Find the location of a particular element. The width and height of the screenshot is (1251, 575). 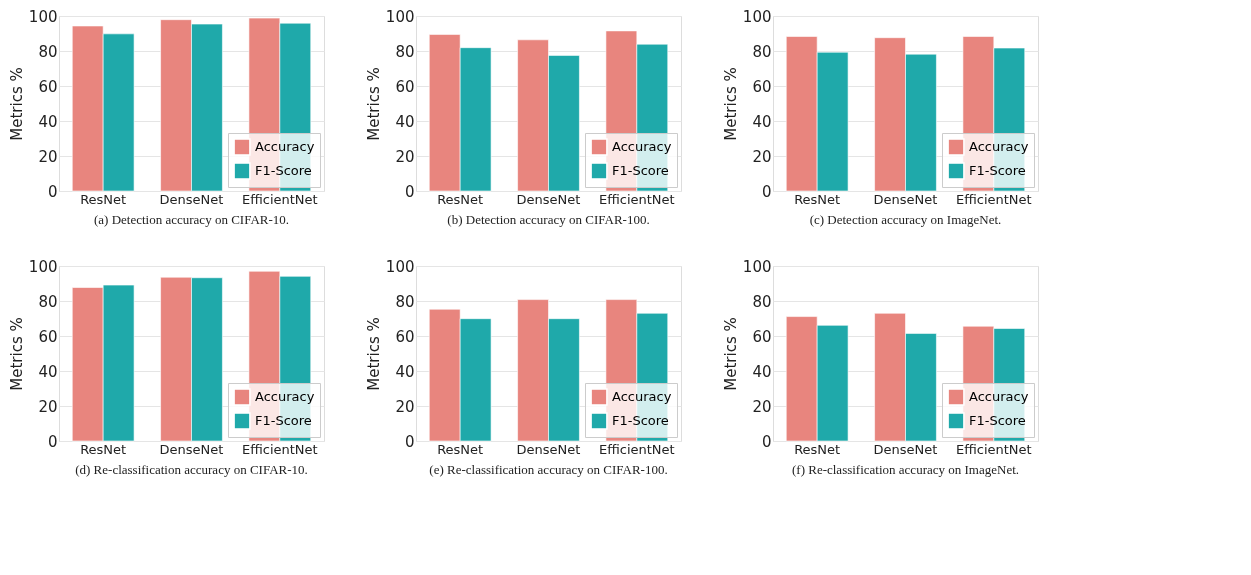

text: (f) Re-classification accuracy on ImageNet. is located at coordinates (905, 469).